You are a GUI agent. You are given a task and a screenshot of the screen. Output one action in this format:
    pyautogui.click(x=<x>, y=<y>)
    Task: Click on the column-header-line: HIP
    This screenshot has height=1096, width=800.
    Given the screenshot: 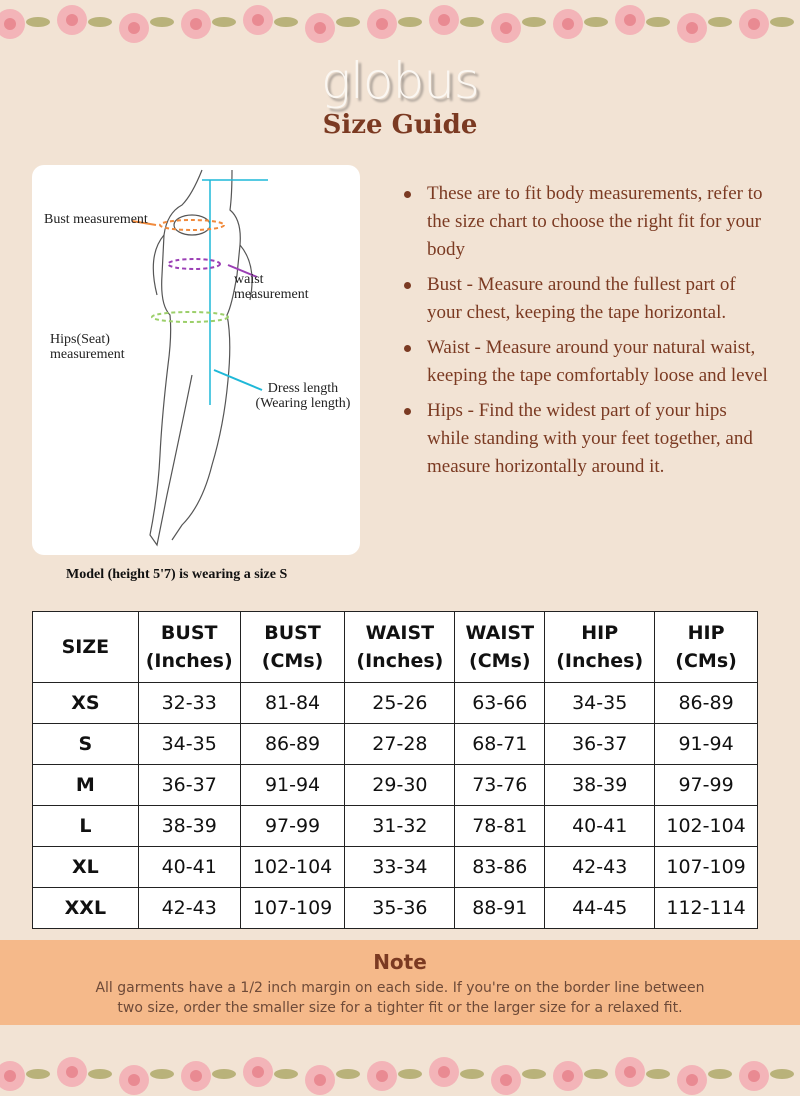 What is the action you would take?
    pyautogui.click(x=706, y=633)
    